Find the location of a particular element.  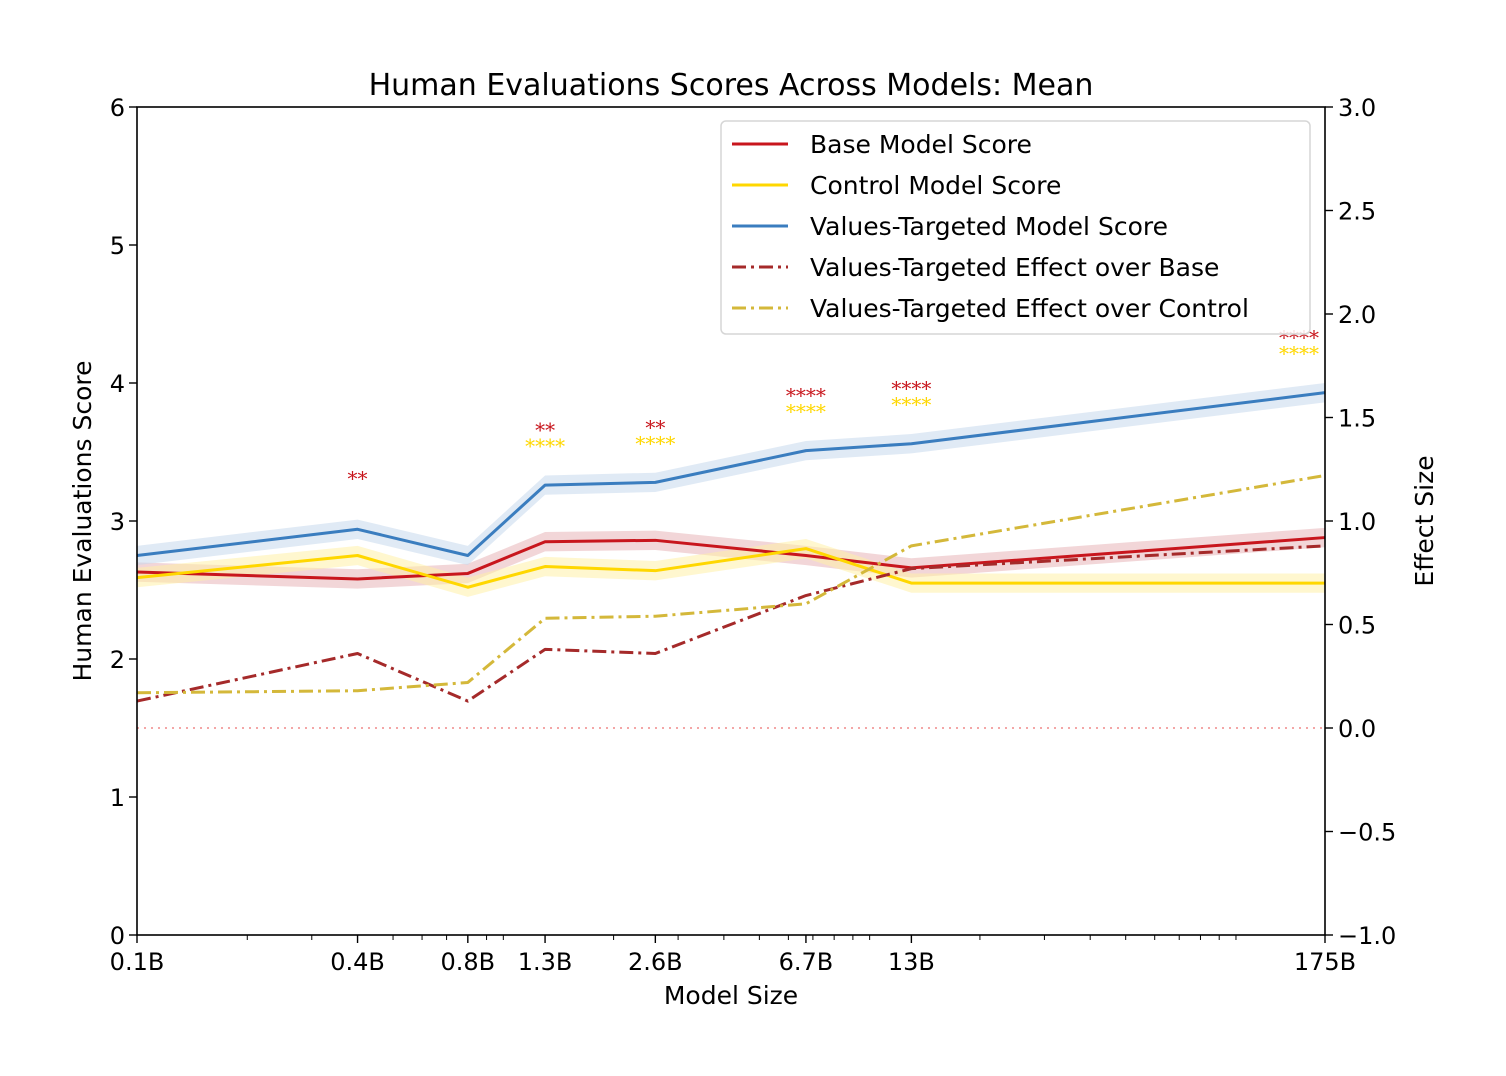

x-tick-label: 1.3B is located at coordinates (545, 962).